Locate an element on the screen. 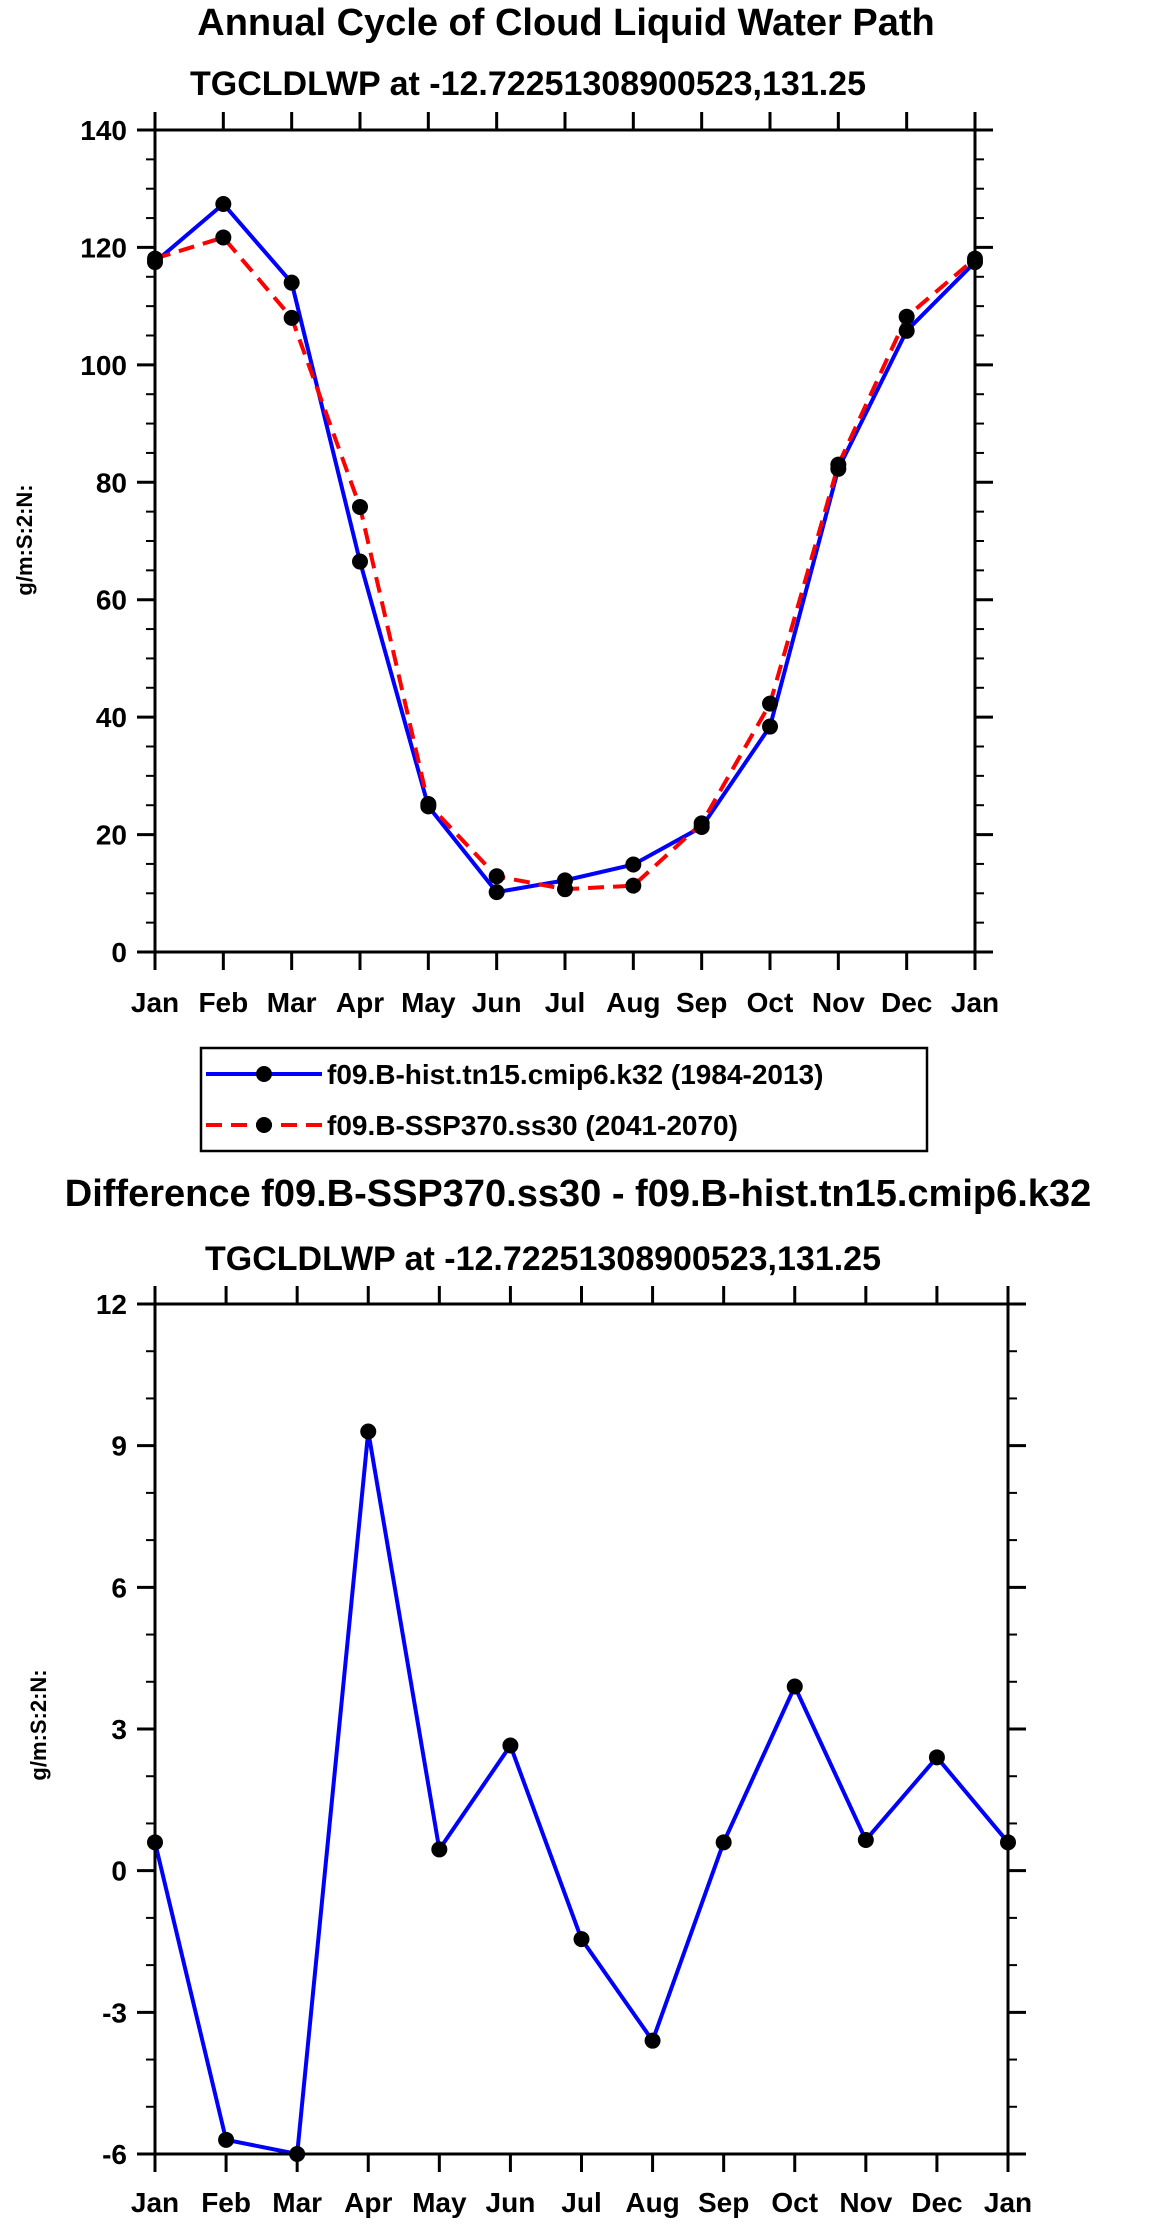 Image resolution: width=1161 pixels, height=2231 pixels. y-tick-label: 40 is located at coordinates (111, 717).